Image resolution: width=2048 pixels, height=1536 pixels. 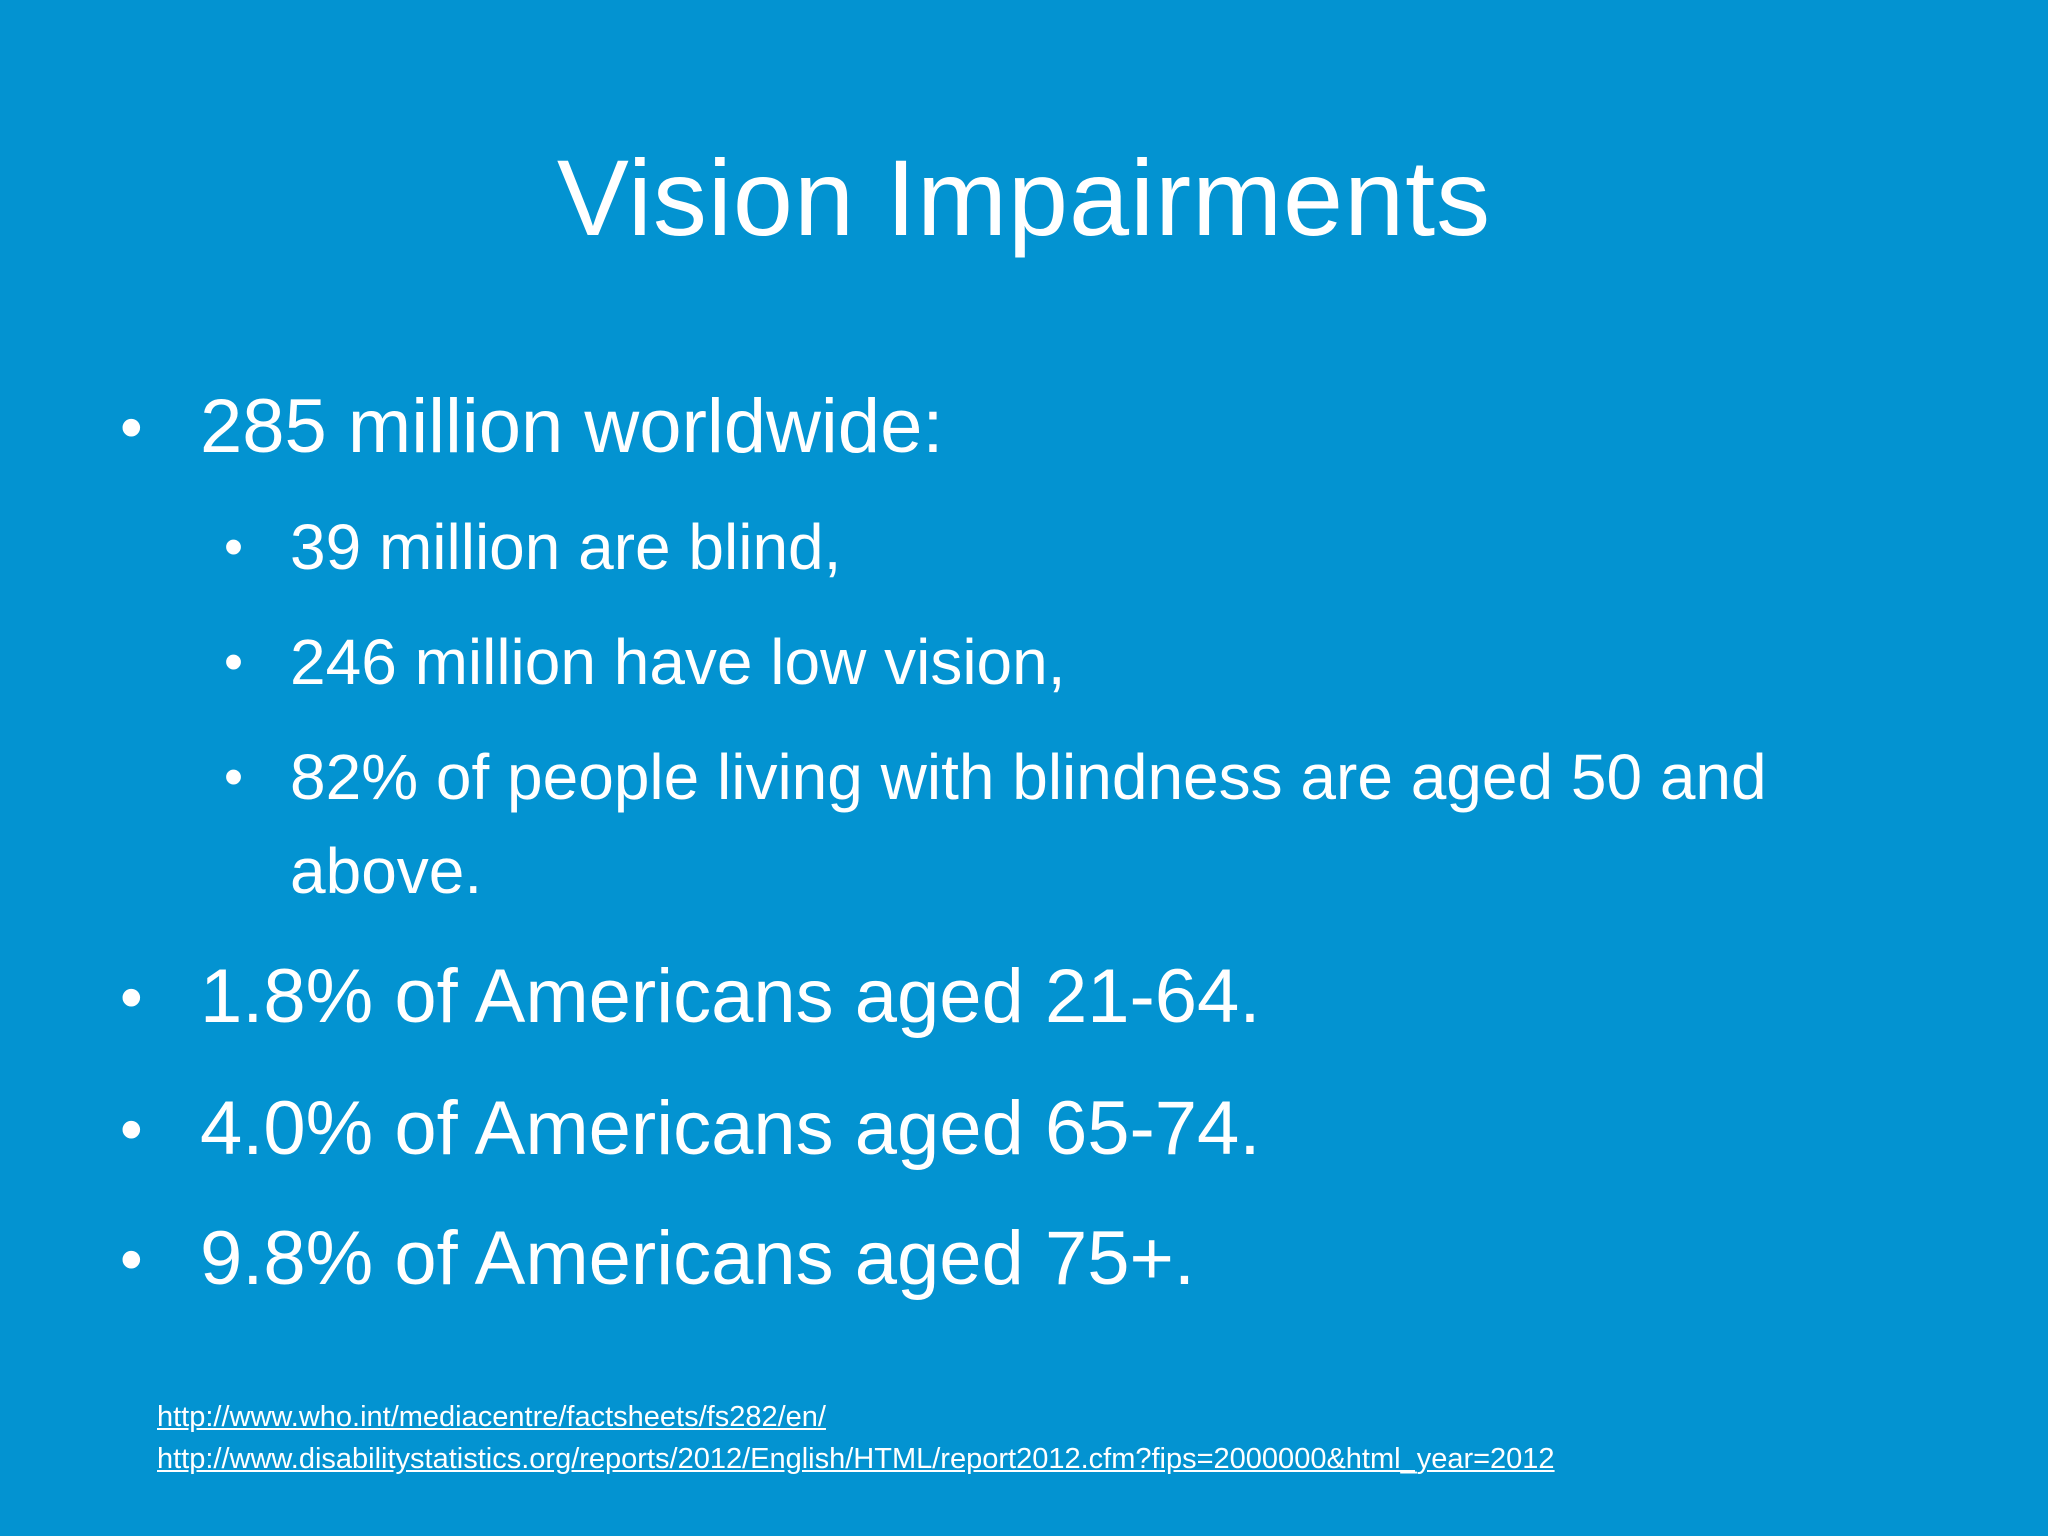 What do you see at coordinates (566, 547) in the screenshot?
I see `bullet-text: 39 million are blind,` at bounding box center [566, 547].